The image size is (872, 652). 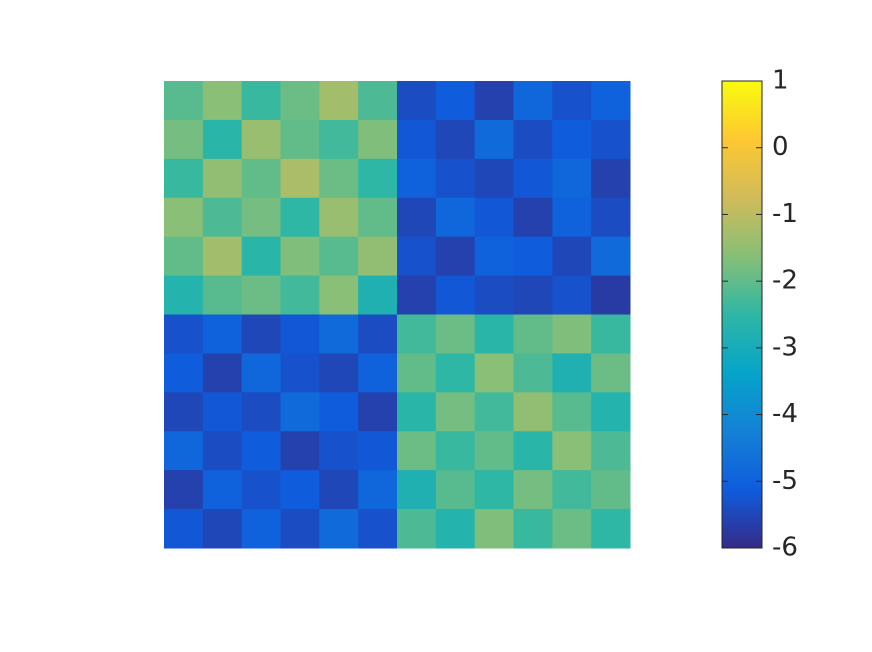 What do you see at coordinates (785, 347) in the screenshot?
I see `colorbar-tick-label: -3` at bounding box center [785, 347].